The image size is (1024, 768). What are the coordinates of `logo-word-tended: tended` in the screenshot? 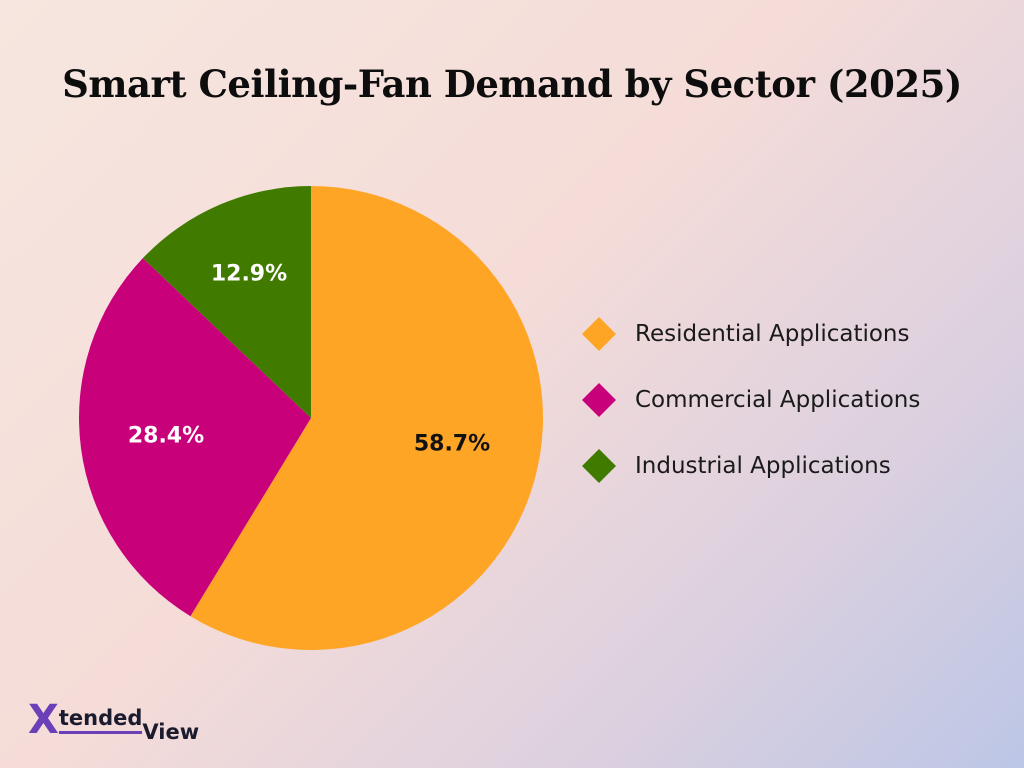 It's located at (100, 720).